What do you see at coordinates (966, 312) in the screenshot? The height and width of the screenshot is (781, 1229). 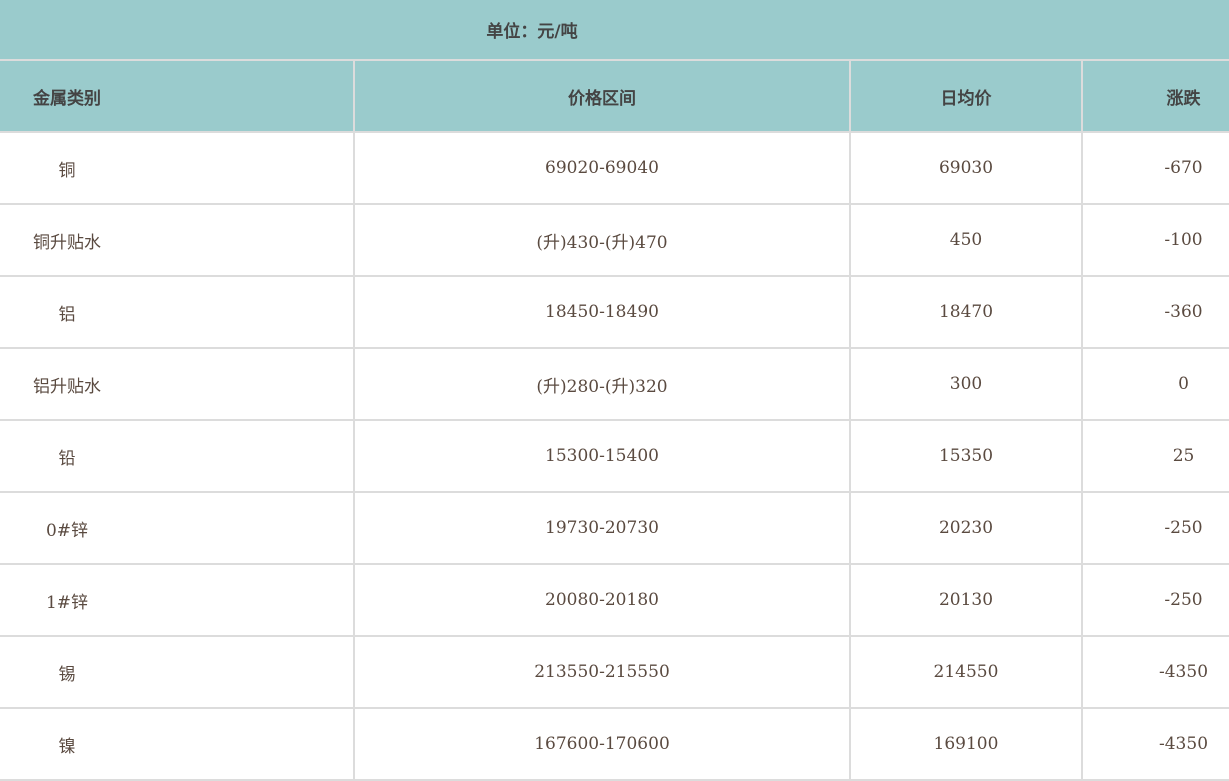 I see `avg-price-cell: 18470` at bounding box center [966, 312].